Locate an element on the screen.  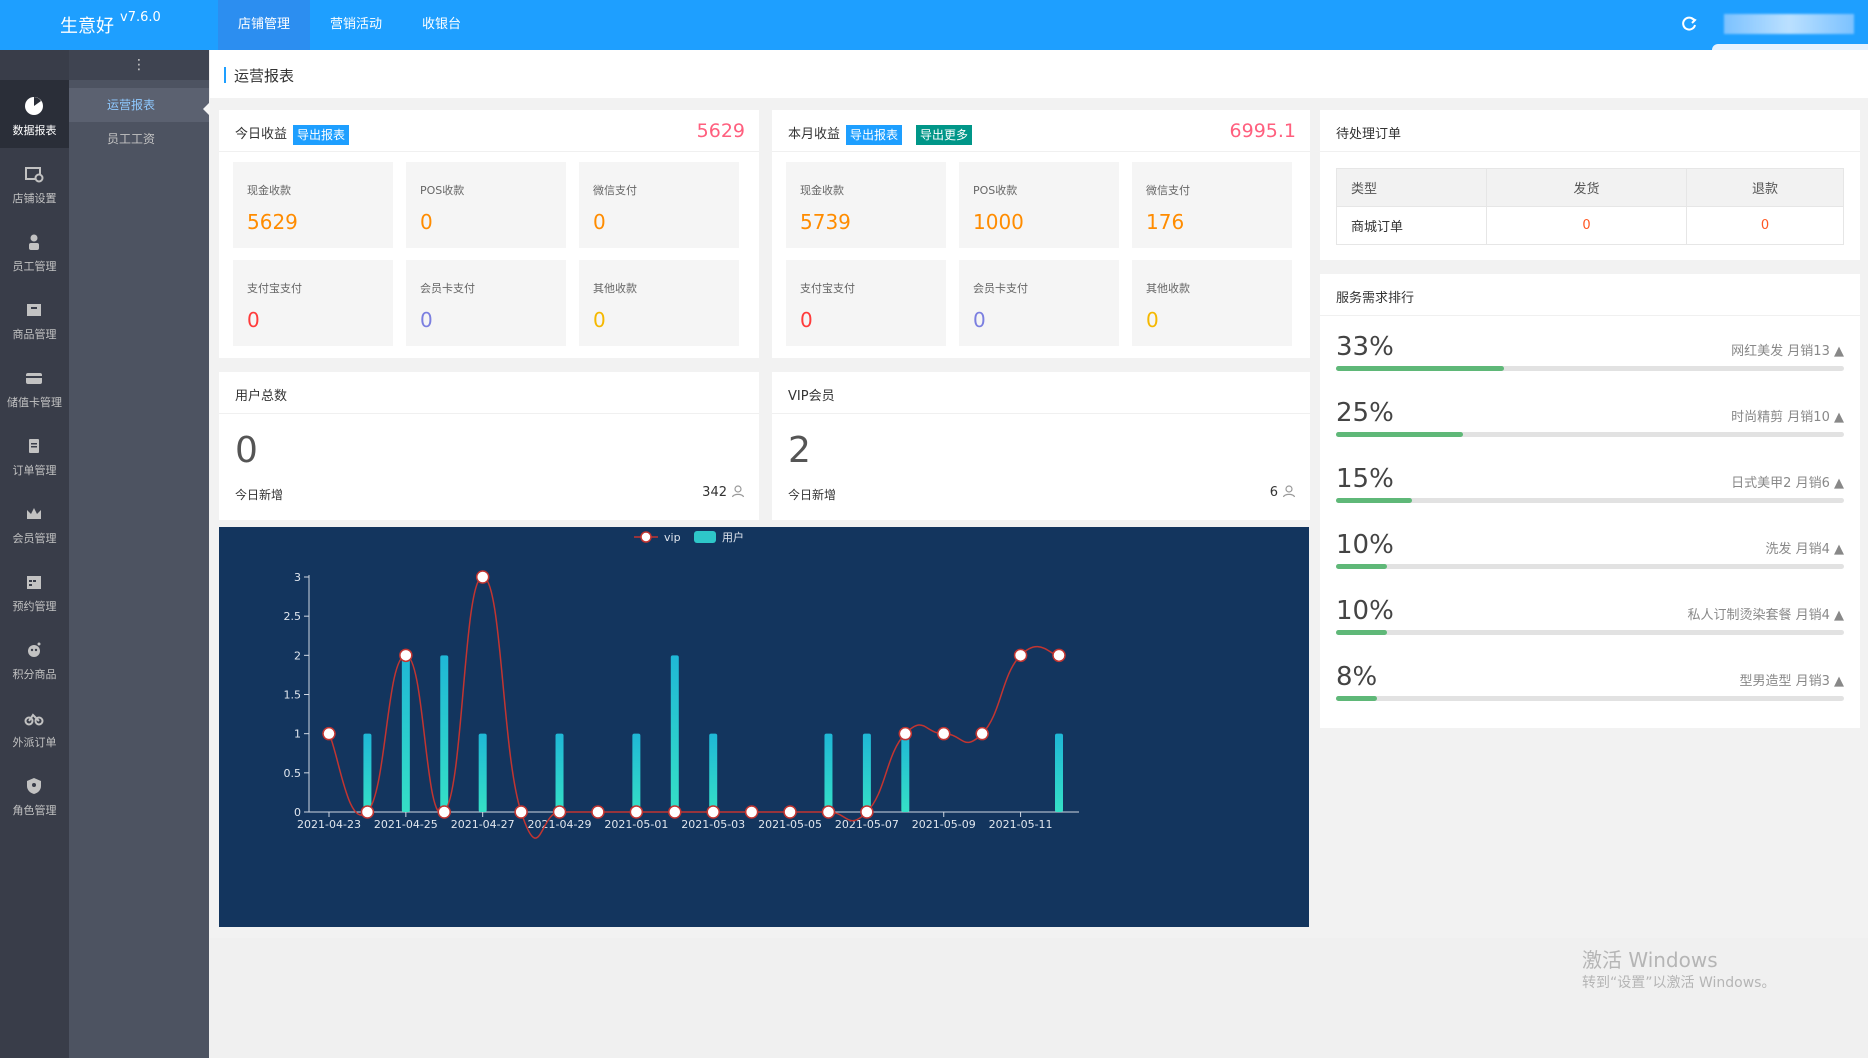
sidebar-item-label: 预约管理 is located at coordinates (34, 606).